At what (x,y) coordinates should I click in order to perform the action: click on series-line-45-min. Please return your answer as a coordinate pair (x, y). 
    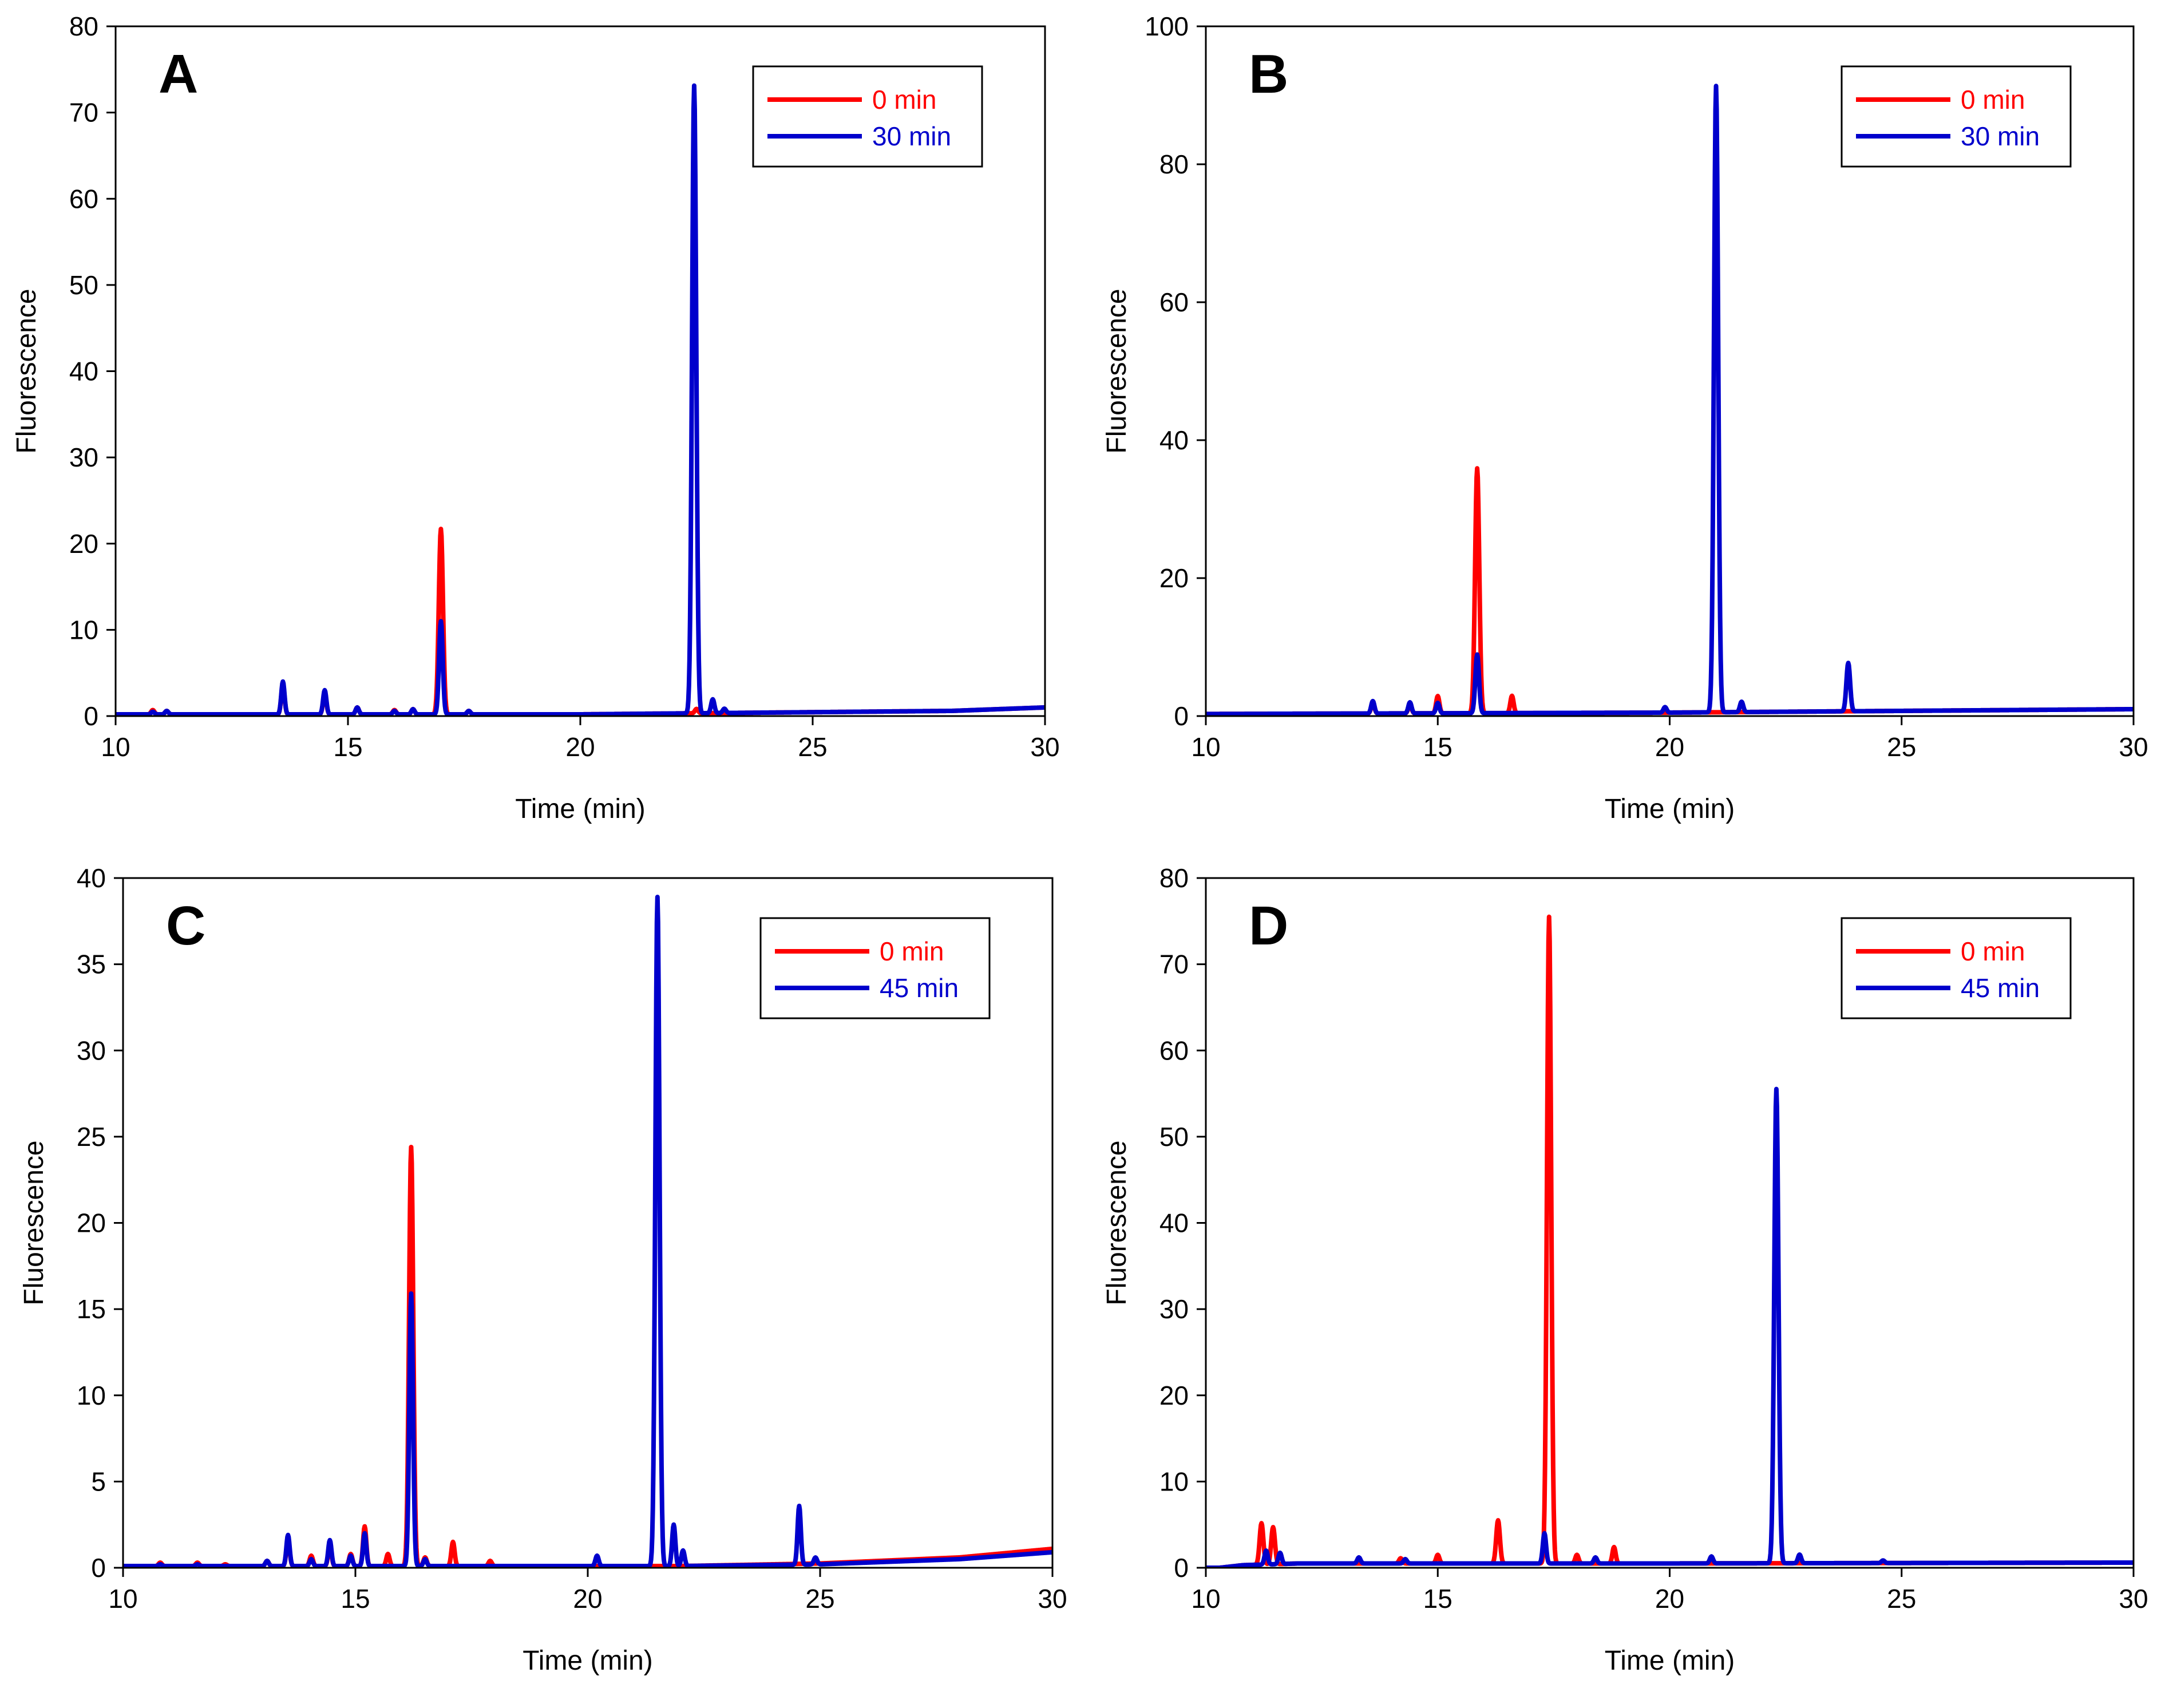
    Looking at the image, I should click on (1670, 1327).